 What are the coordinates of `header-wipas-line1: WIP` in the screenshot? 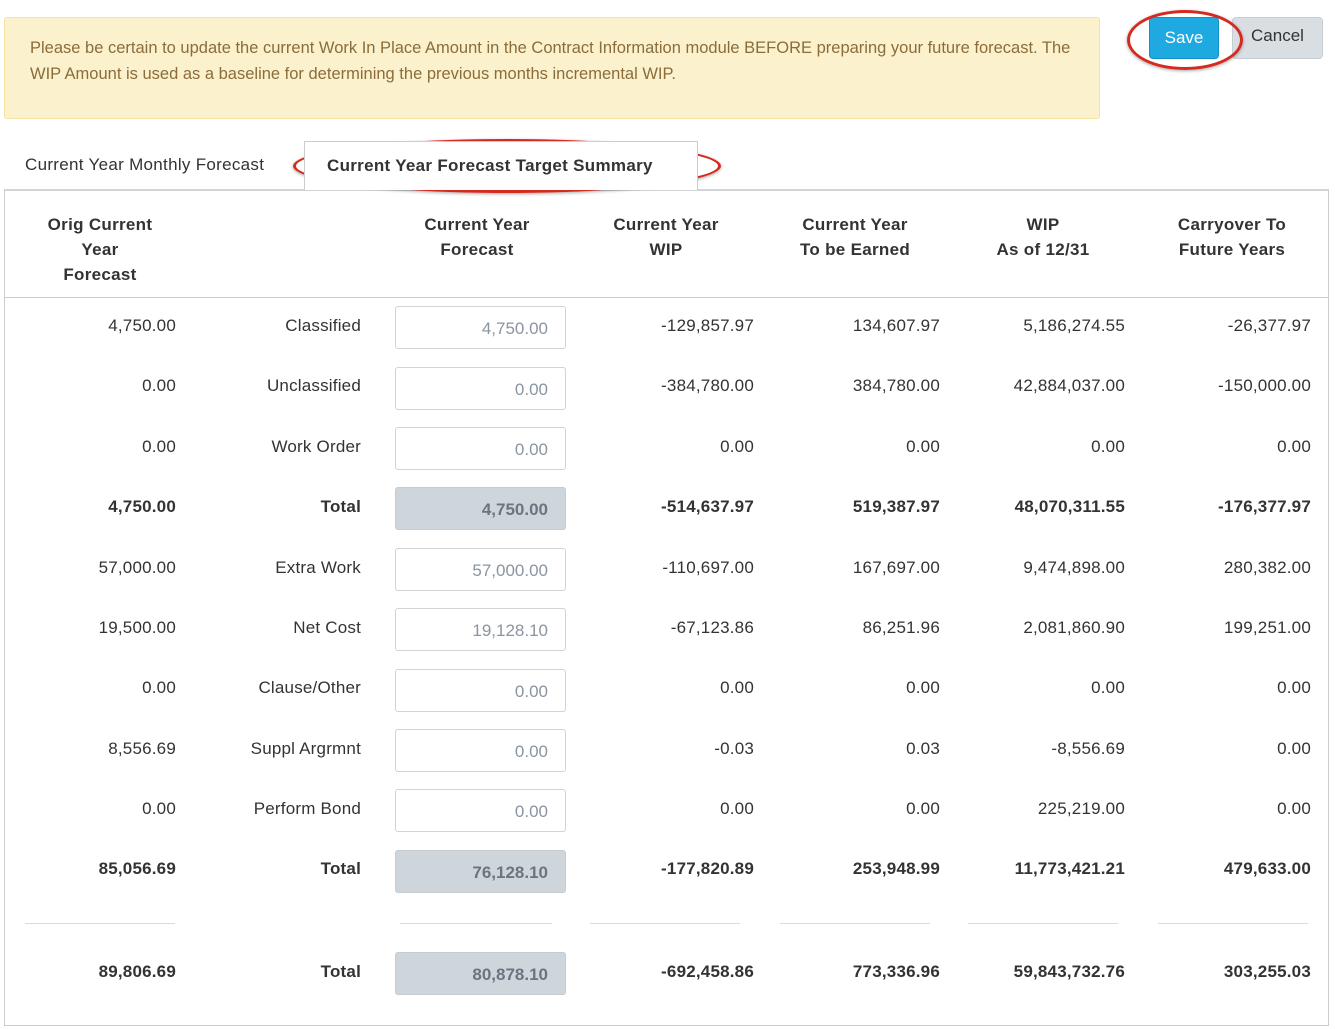 It's located at (1043, 224).